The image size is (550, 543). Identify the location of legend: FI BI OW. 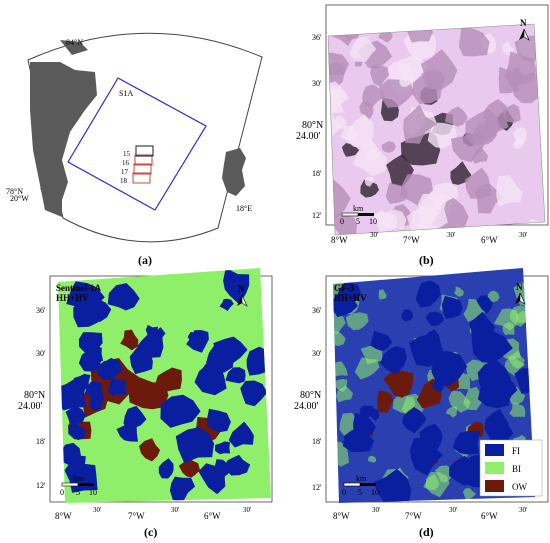
(511, 468).